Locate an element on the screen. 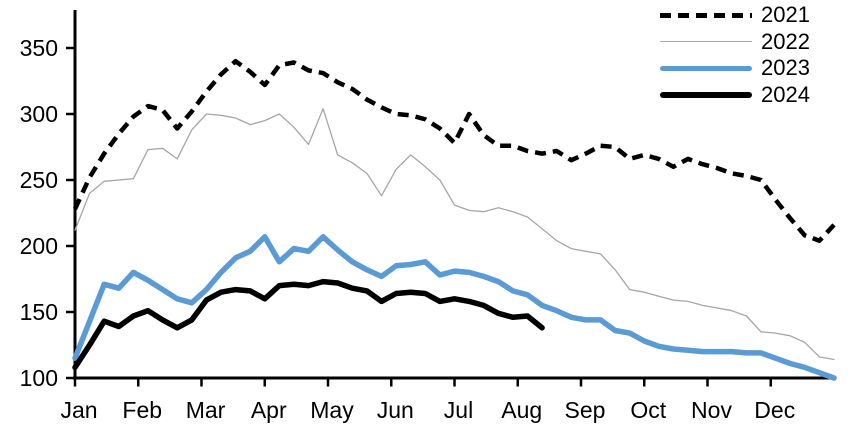 This screenshot has width=852, height=430. x-tick-label: Dec is located at coordinates (774, 410).